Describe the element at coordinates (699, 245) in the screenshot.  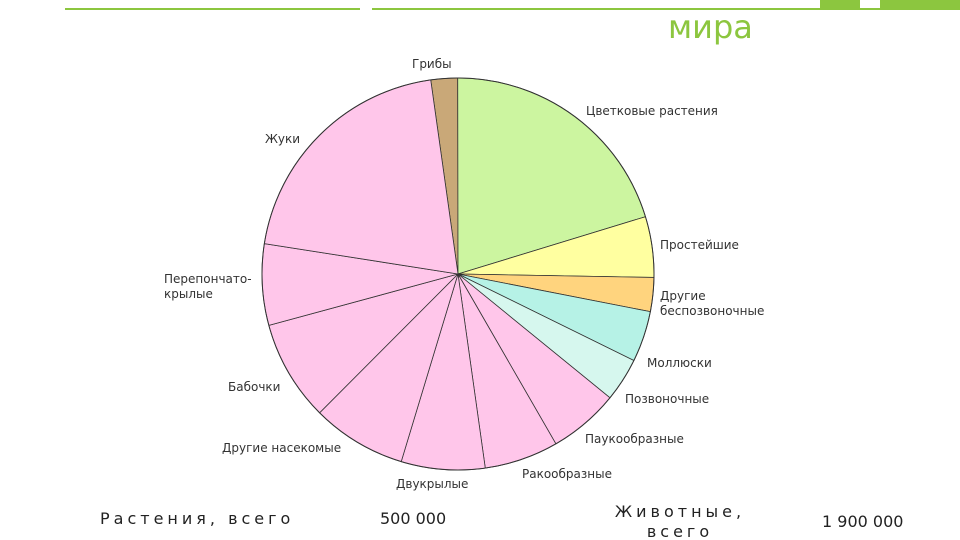
I see `slice-label: Простейшие` at that location.